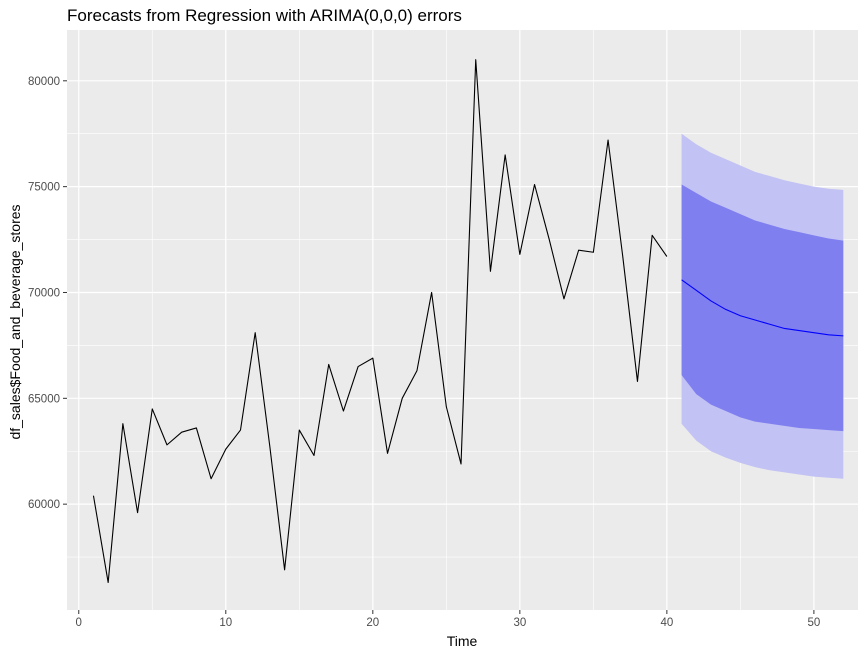 Image resolution: width=866 pixels, height=656 pixels. What do you see at coordinates (44, 82) in the screenshot?
I see `y-tick-label: 80000` at bounding box center [44, 82].